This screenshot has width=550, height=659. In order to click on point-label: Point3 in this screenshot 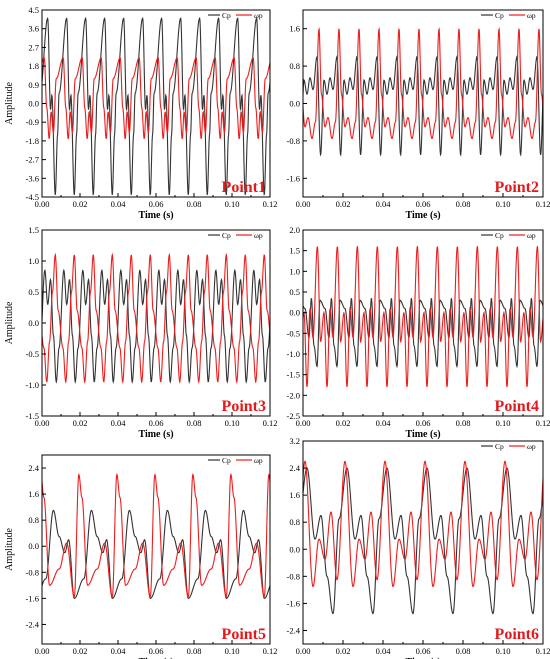, I will do `click(244, 406)`.